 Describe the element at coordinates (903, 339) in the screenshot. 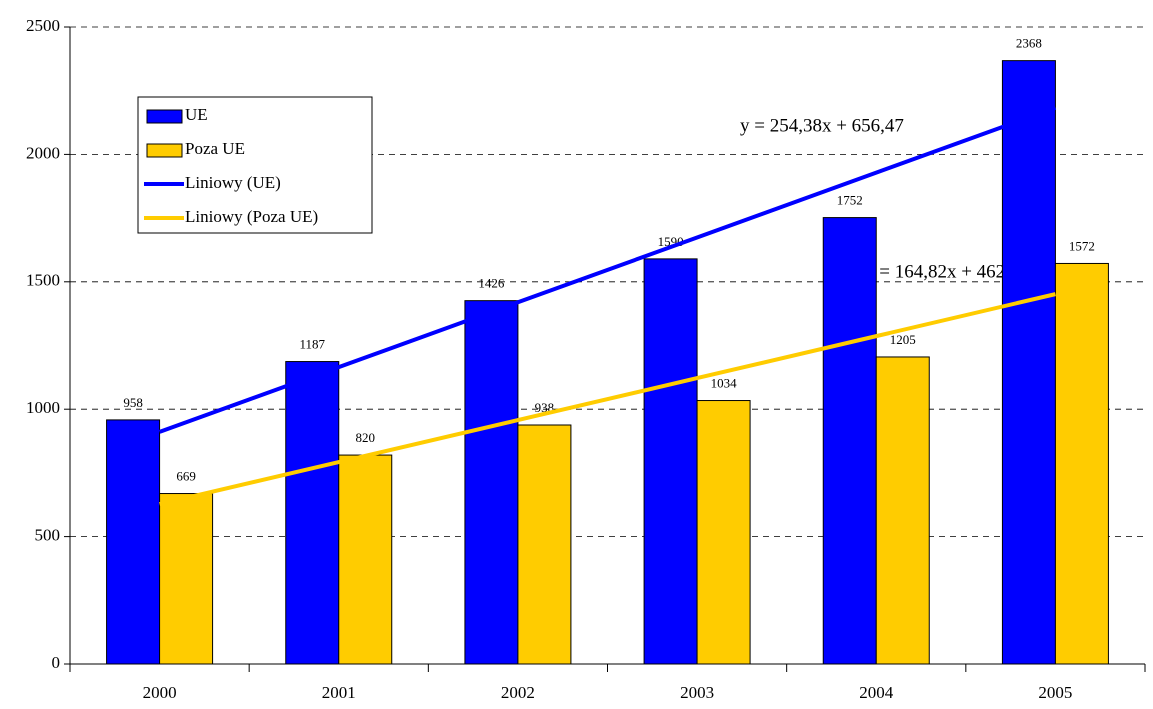

I see `data-label: 1205` at that location.